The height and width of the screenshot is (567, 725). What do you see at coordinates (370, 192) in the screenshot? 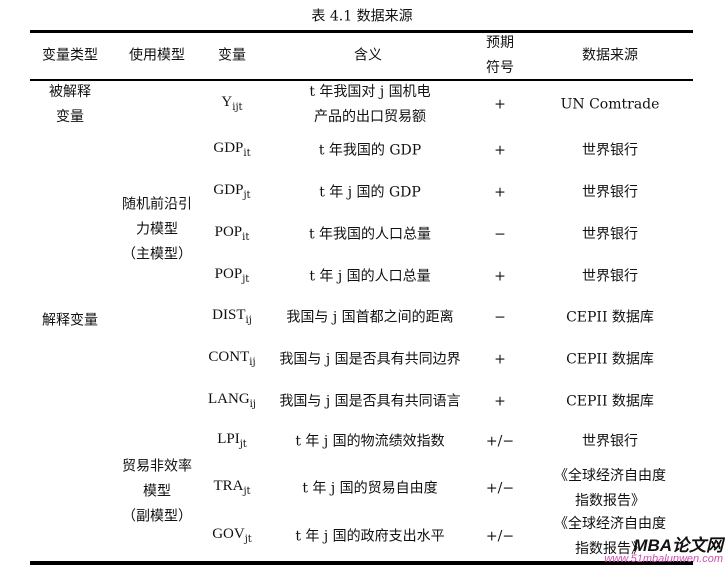
I see `meaning-cell: t 年 j 国的 GDP` at bounding box center [370, 192].